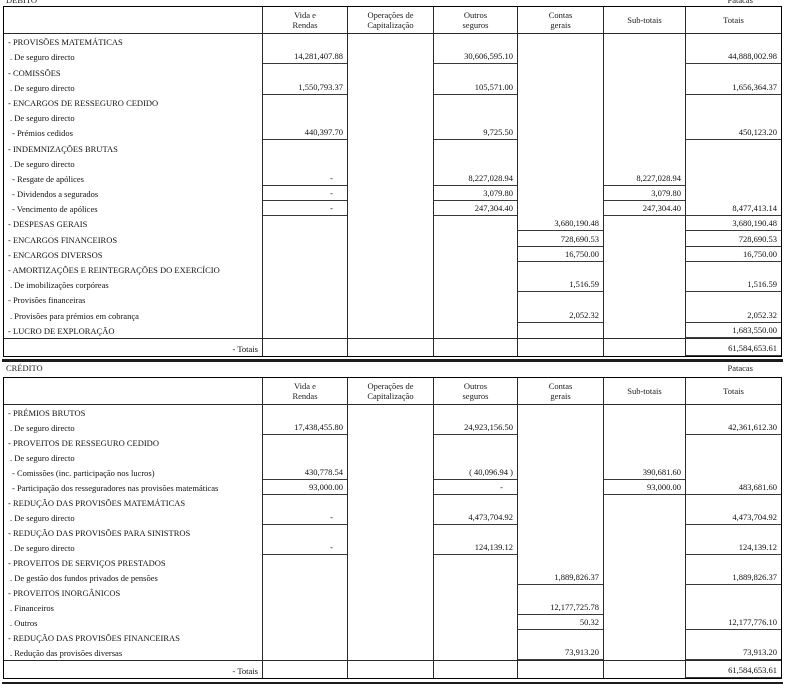  What do you see at coordinates (304, 517) in the screenshot?
I see `cell-vida-e-rendas: -` at bounding box center [304, 517].